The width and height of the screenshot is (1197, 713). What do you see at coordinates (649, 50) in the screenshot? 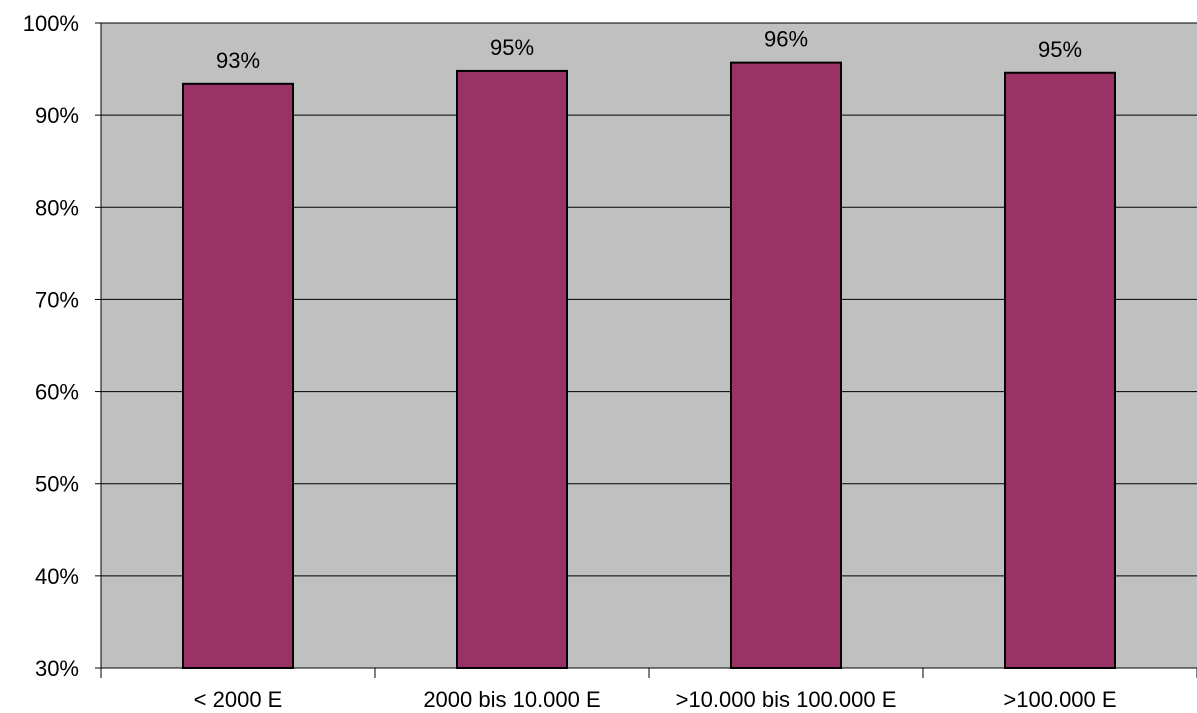
I see `data-labels: 93% 95% 96% 95%` at bounding box center [649, 50].